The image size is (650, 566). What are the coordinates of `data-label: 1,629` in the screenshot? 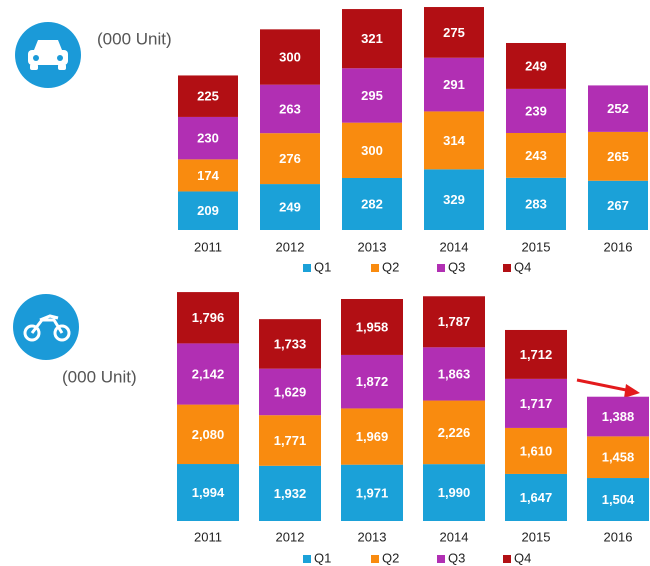 It's located at (290, 391).